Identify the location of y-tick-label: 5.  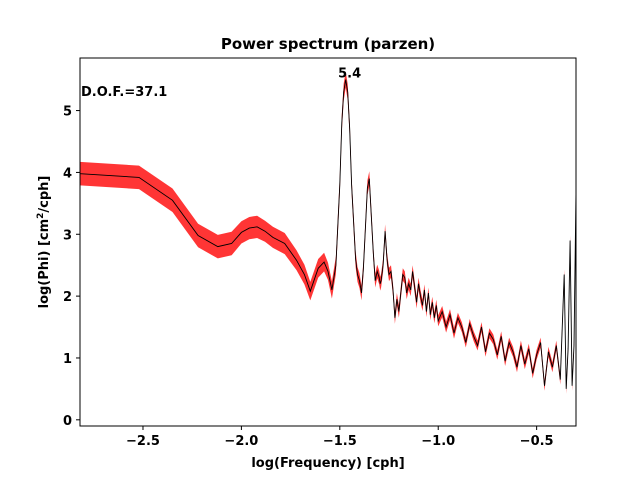
(67, 112).